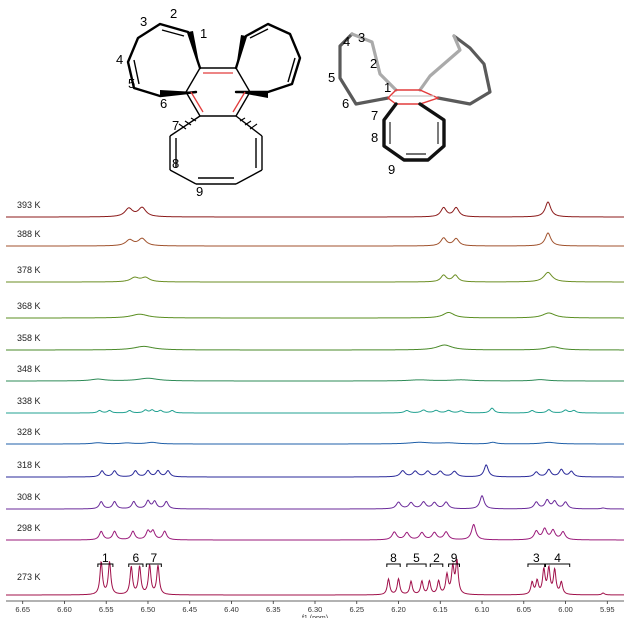 The width and height of the screenshot is (626, 618). I want to click on peak-label-9: 9, so click(454, 558).